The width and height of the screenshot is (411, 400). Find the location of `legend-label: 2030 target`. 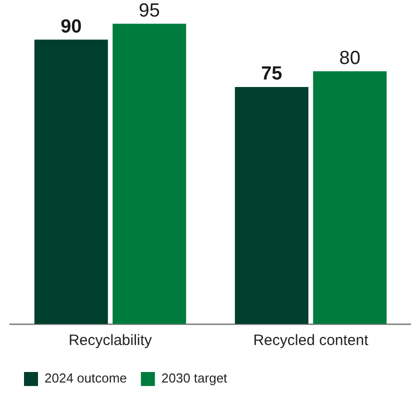

legend-label: 2030 target is located at coordinates (194, 378).